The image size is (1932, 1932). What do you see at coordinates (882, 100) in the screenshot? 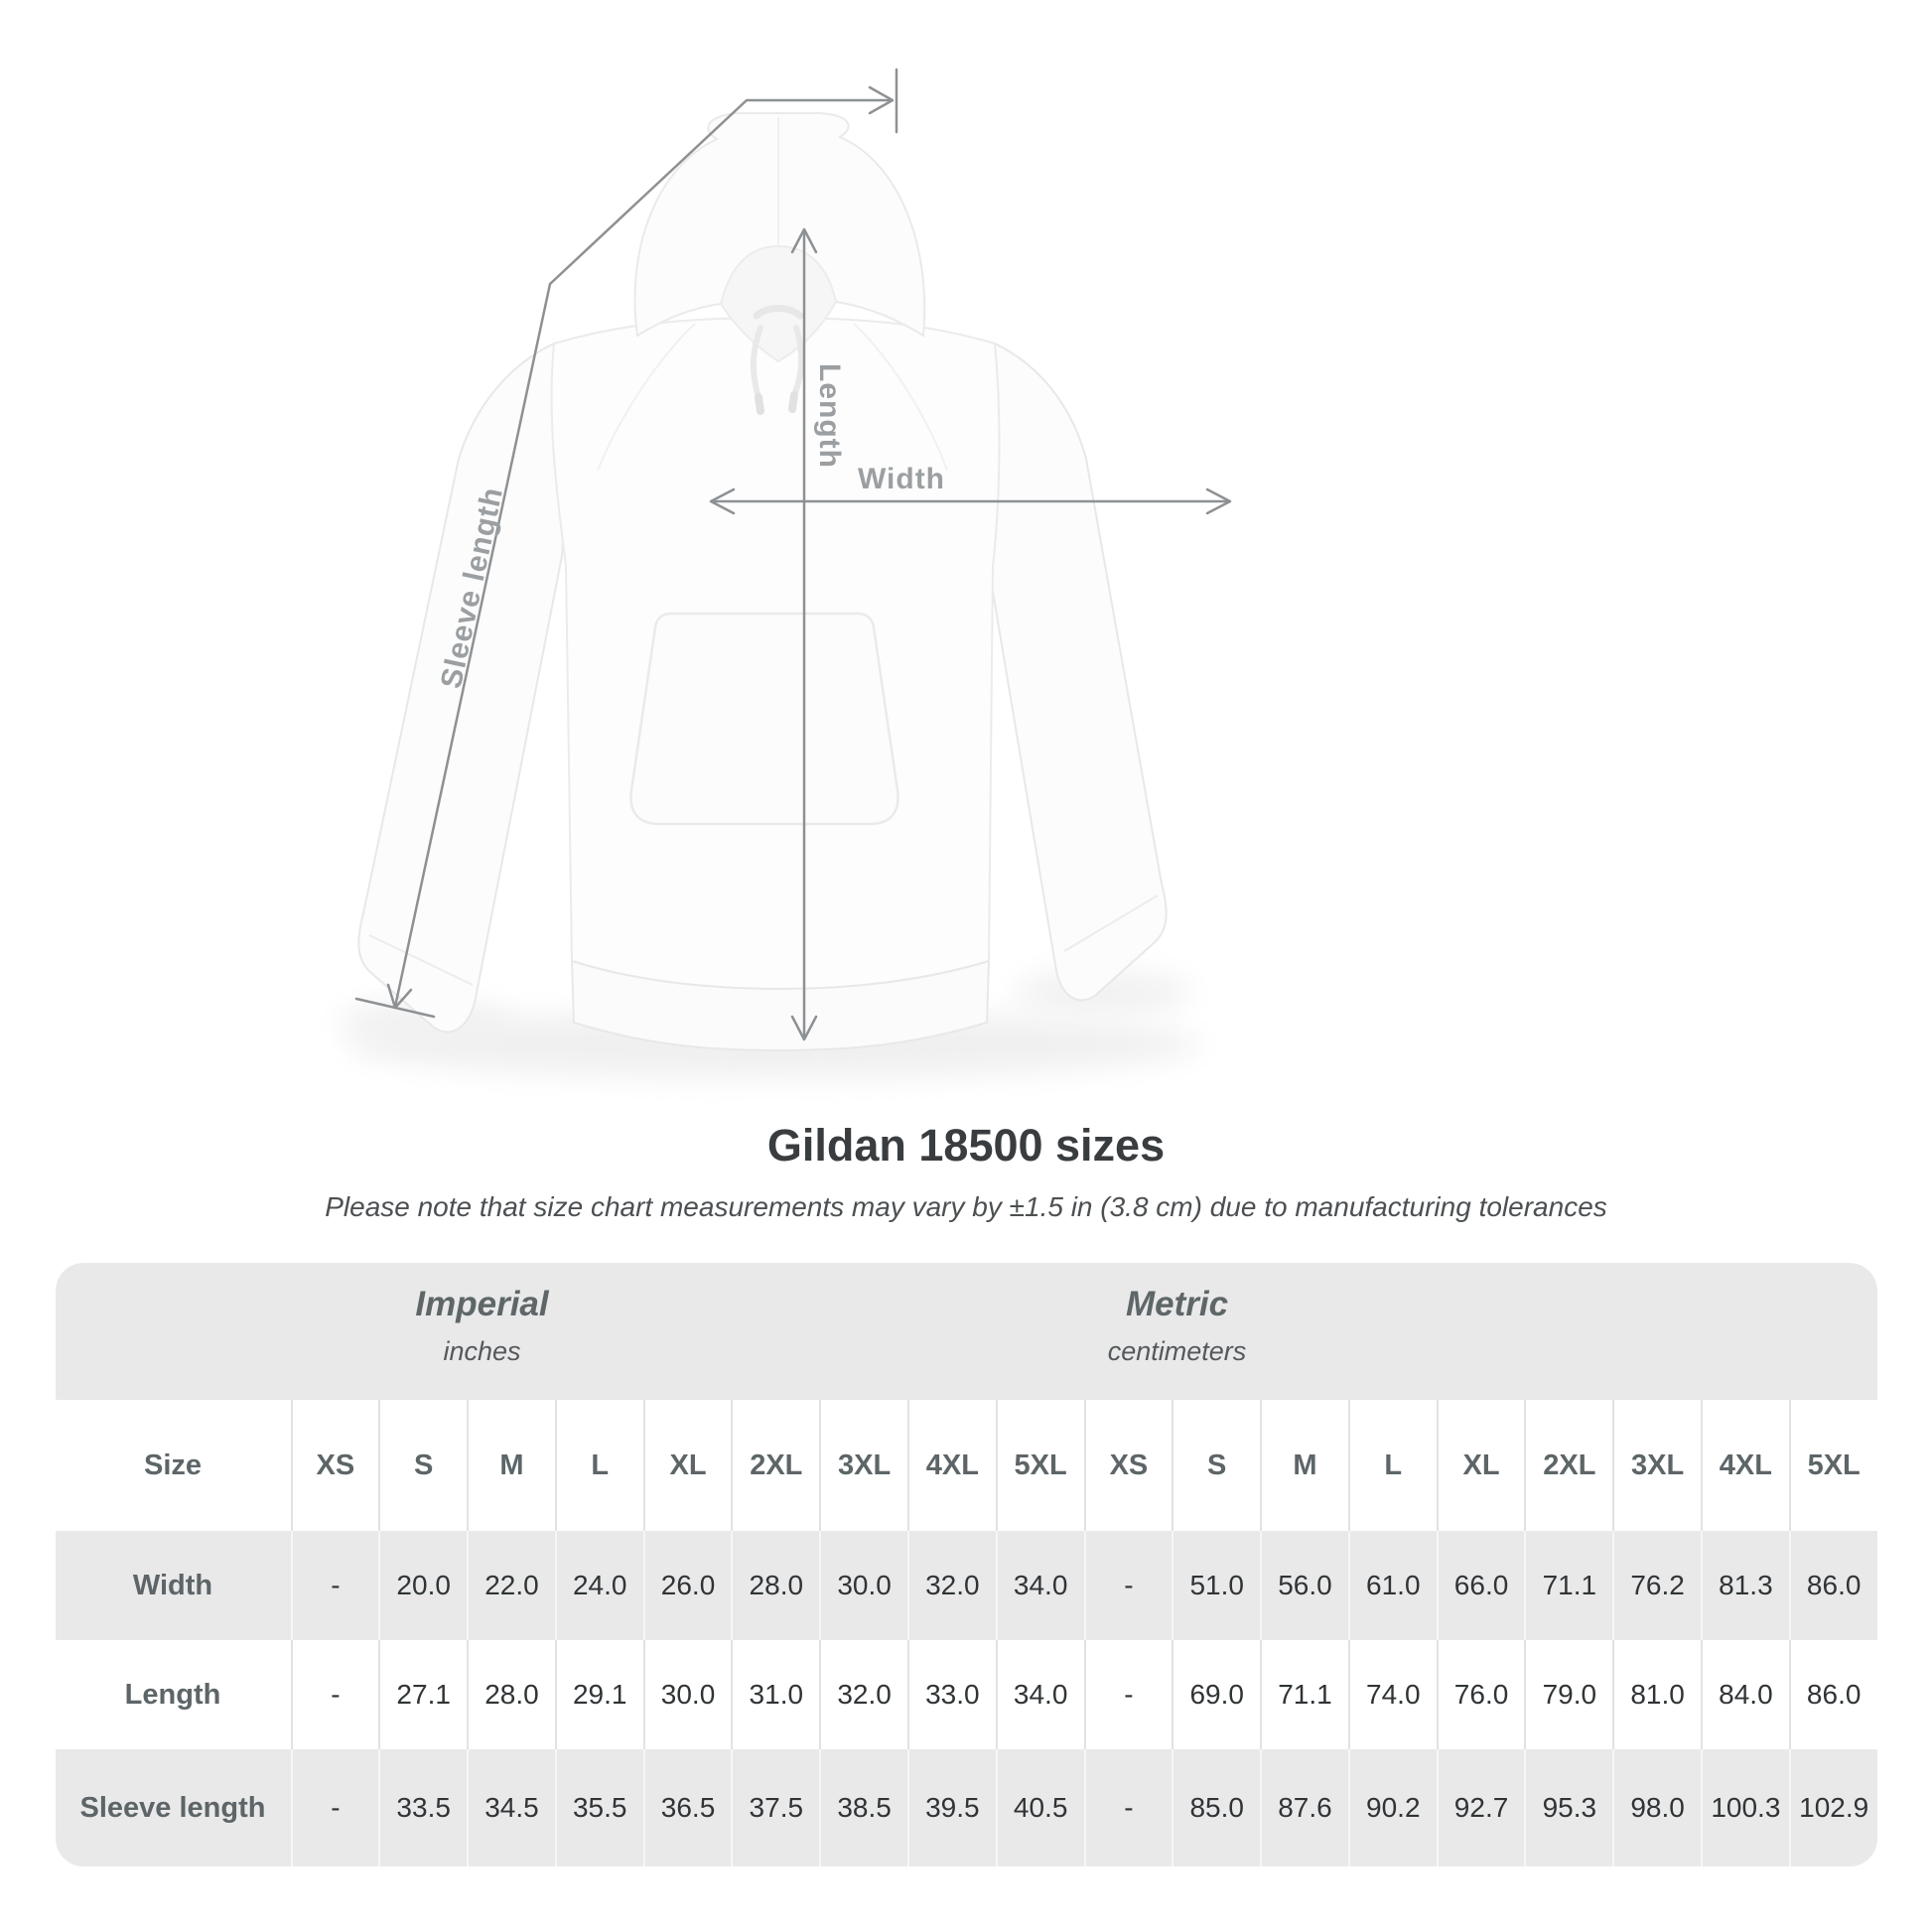
I see `sleeve-length-arrowhead-top` at bounding box center [882, 100].